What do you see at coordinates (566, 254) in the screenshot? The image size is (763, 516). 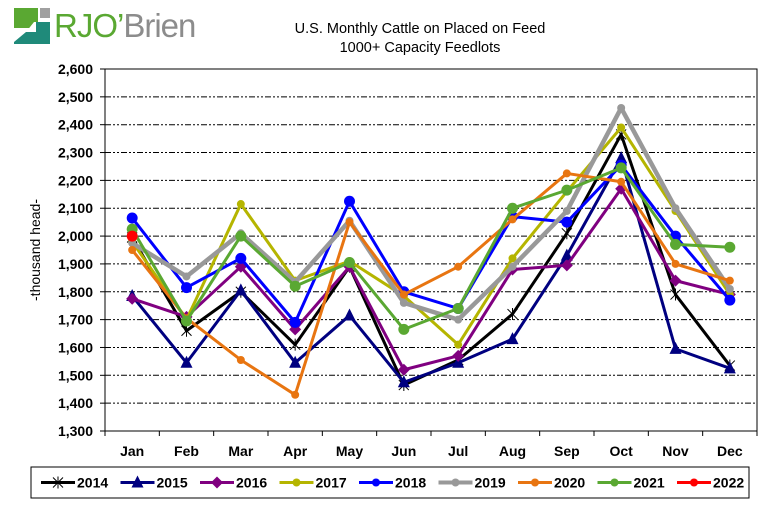 I see `data-point-2015-sep` at bounding box center [566, 254].